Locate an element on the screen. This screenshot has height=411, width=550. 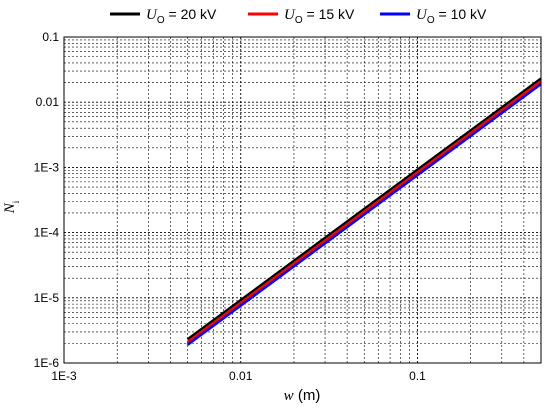
y-tick-label: 0.01 is located at coordinates (48, 102).